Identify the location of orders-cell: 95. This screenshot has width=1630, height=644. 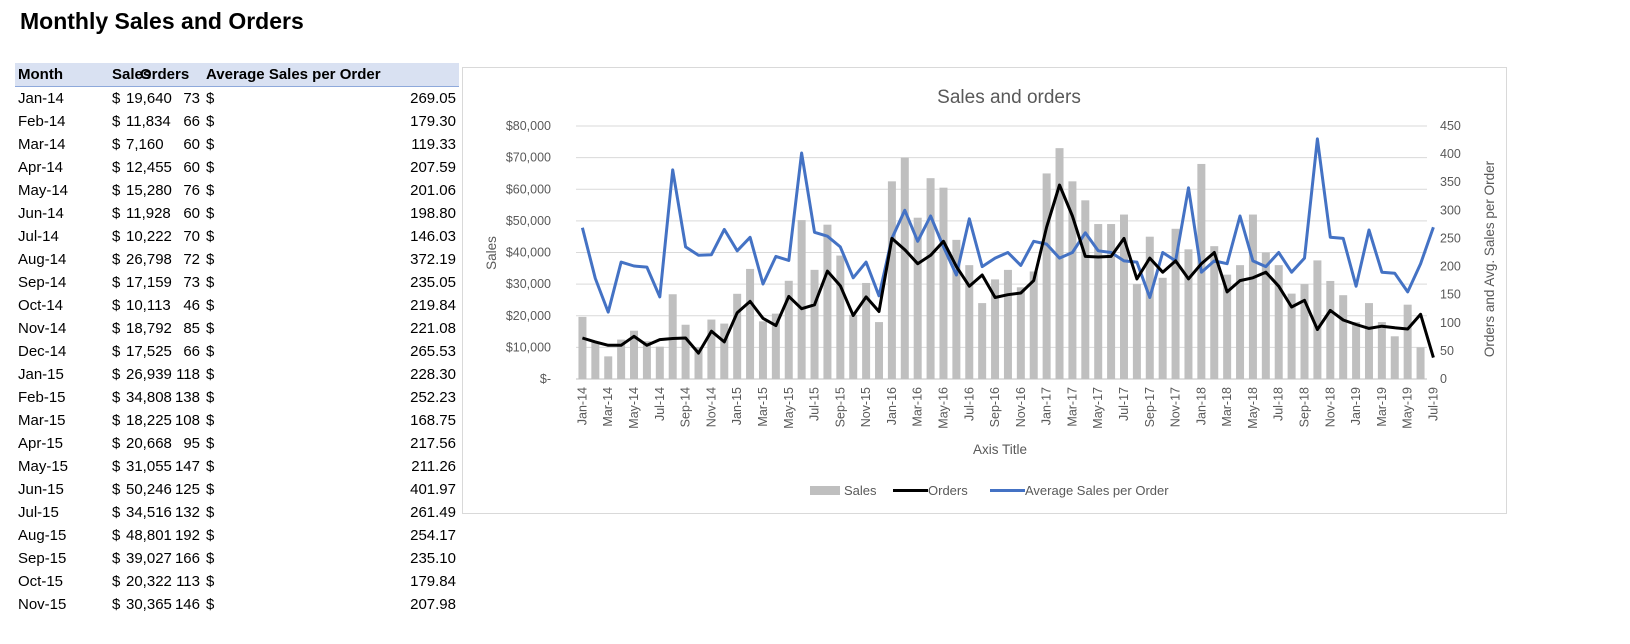
(191, 443).